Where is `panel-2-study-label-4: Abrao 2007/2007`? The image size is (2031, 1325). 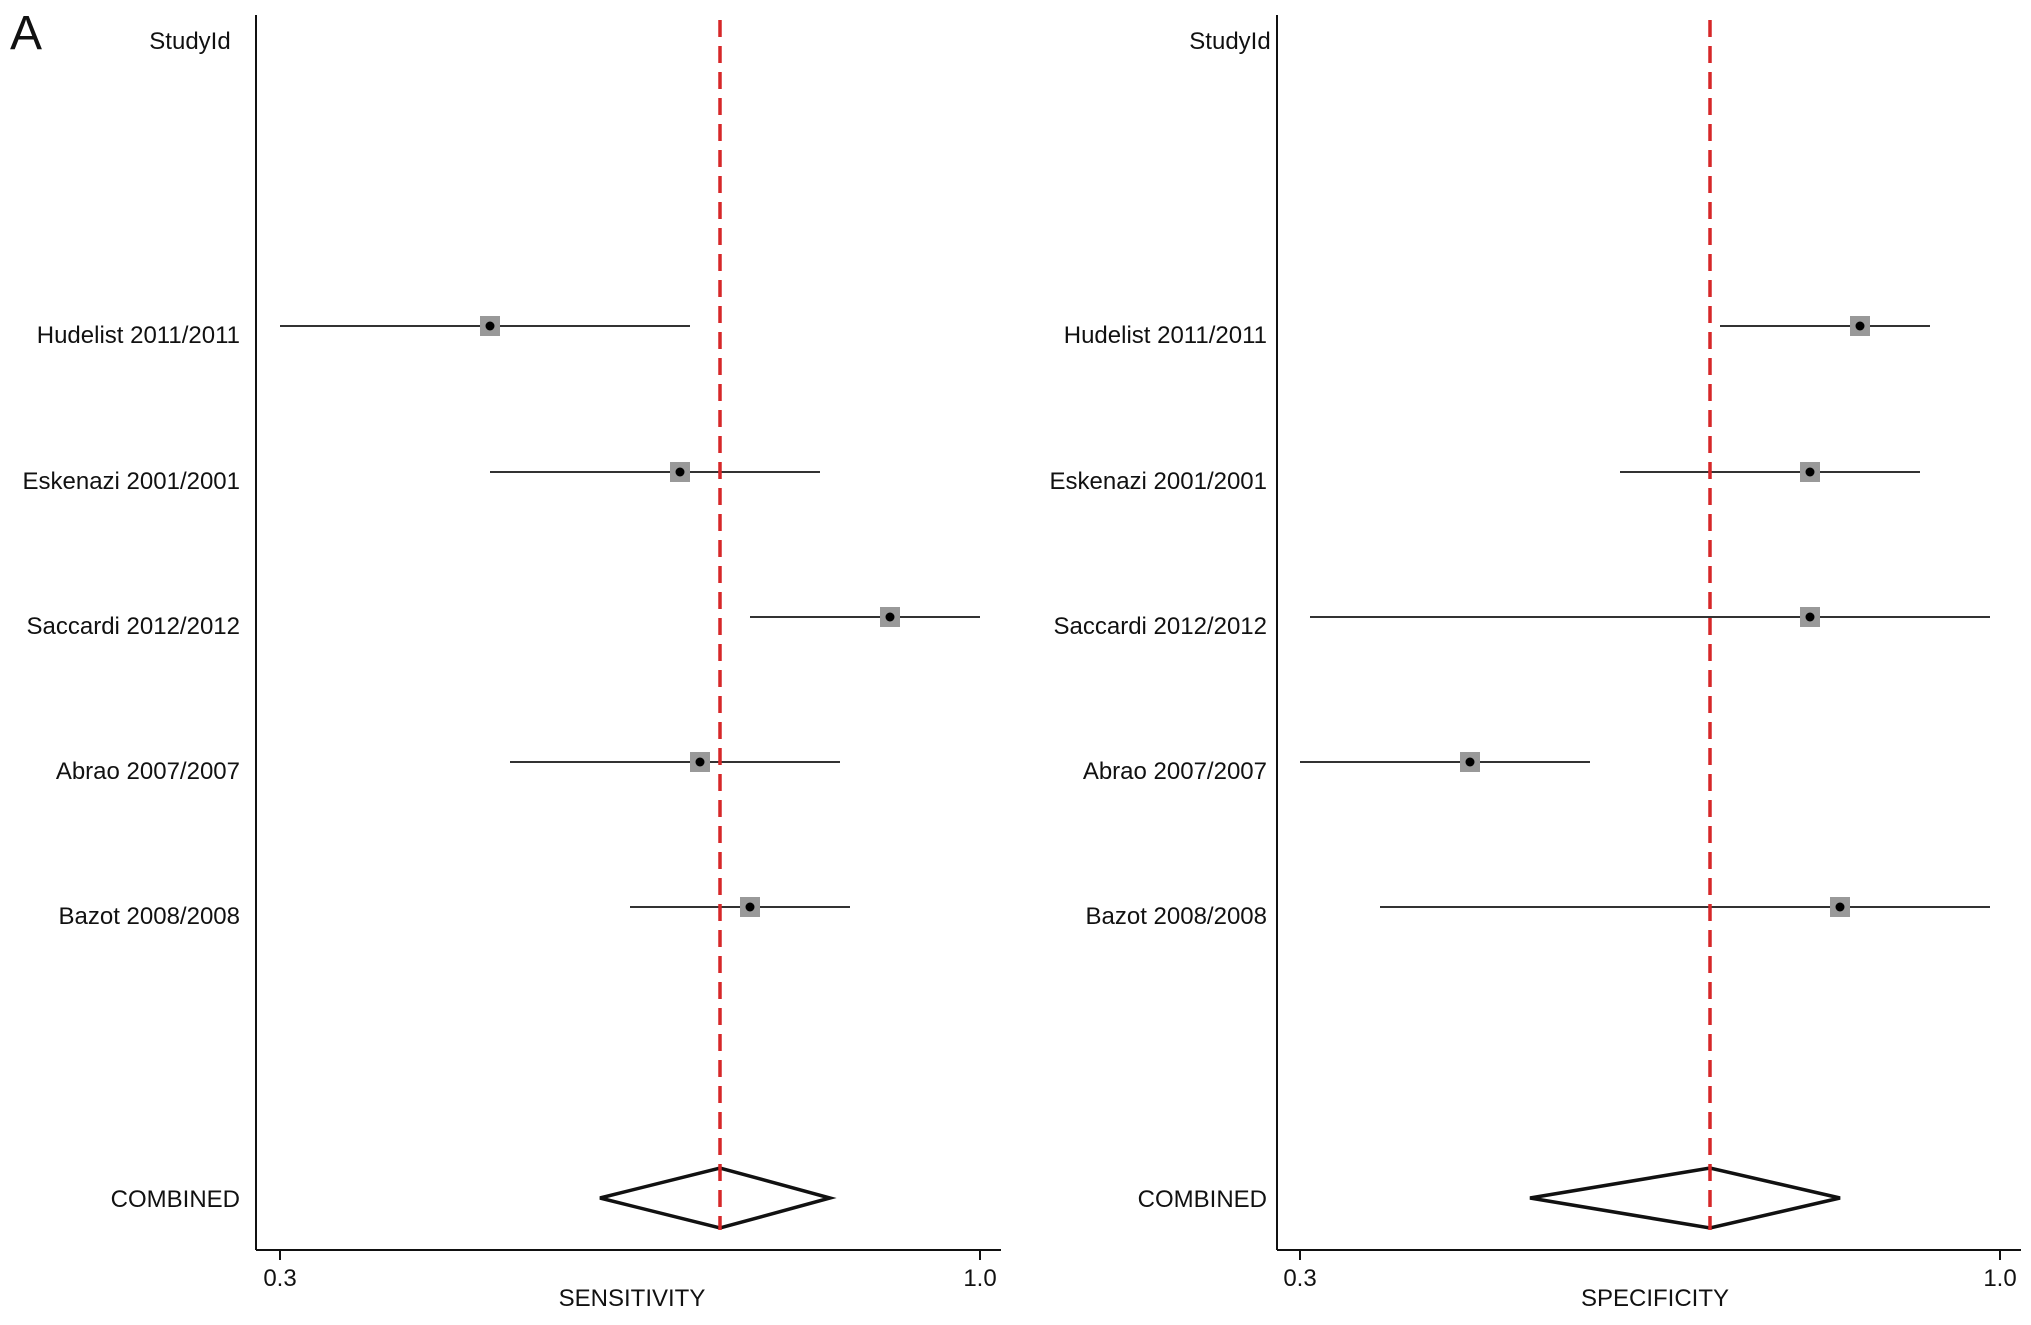
panel-2-study-label-4: Abrao 2007/2007 is located at coordinates (1175, 771).